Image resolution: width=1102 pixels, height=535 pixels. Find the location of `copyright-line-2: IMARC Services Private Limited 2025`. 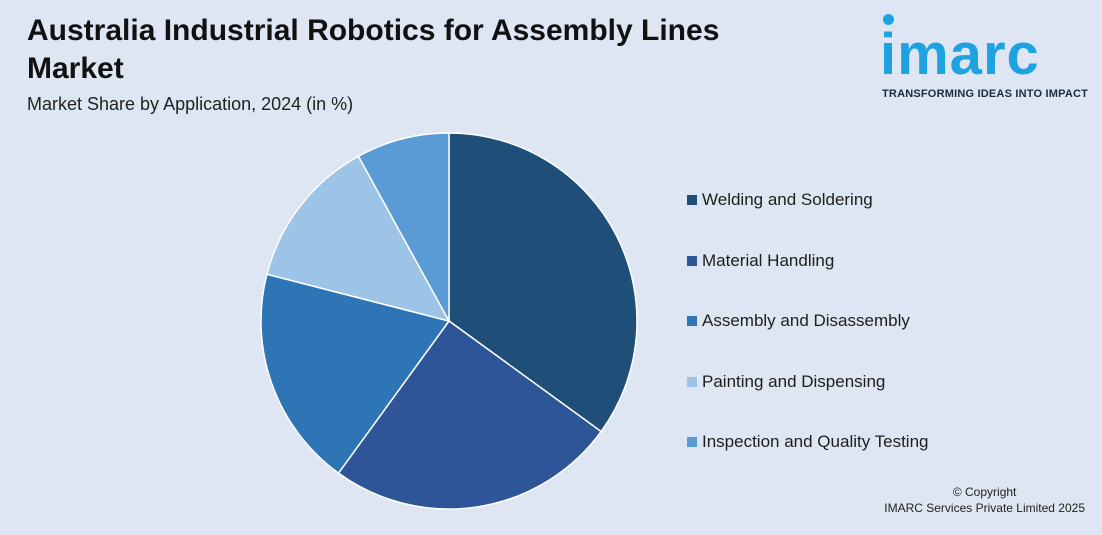

copyright-line-2: IMARC Services Private Limited 2025 is located at coordinates (984, 508).